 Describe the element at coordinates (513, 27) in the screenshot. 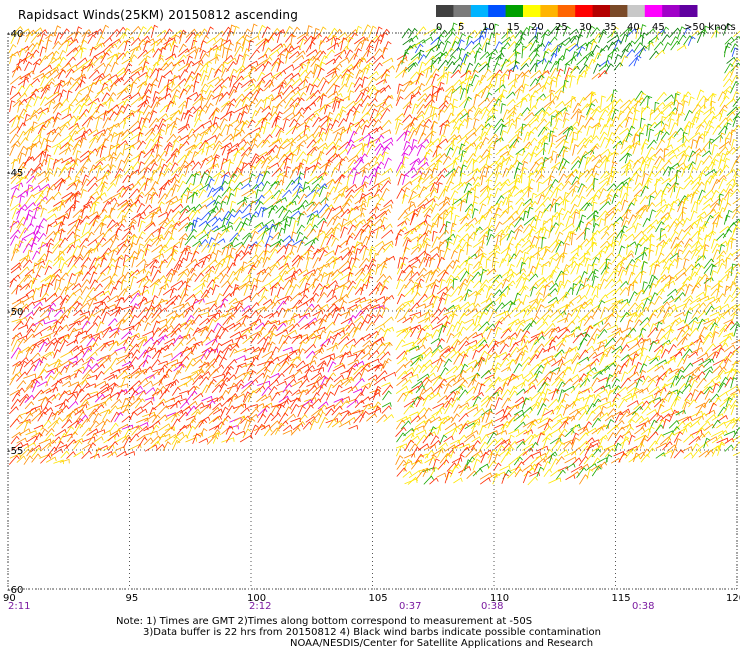

I see `colorbar-label: 15` at that location.